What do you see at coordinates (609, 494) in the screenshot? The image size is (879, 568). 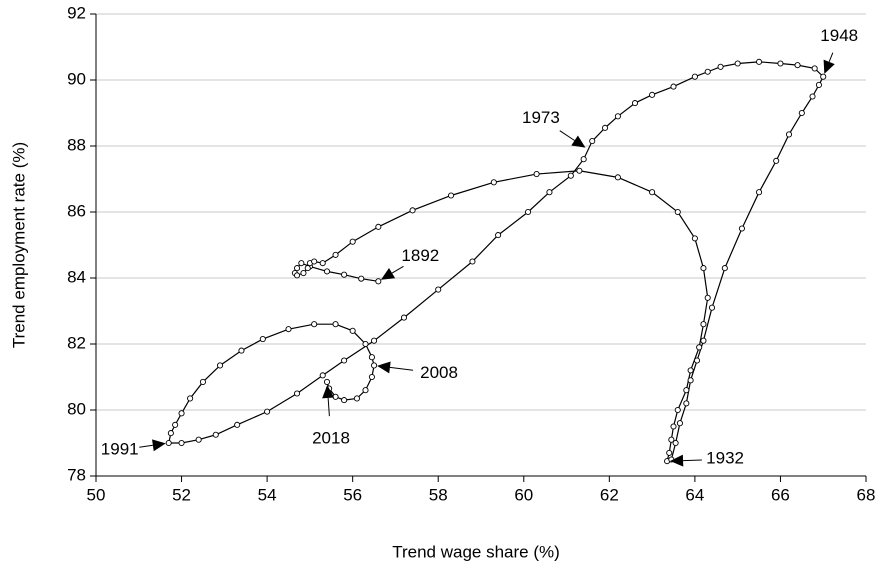 I see `x-tick-label: 62` at bounding box center [609, 494].